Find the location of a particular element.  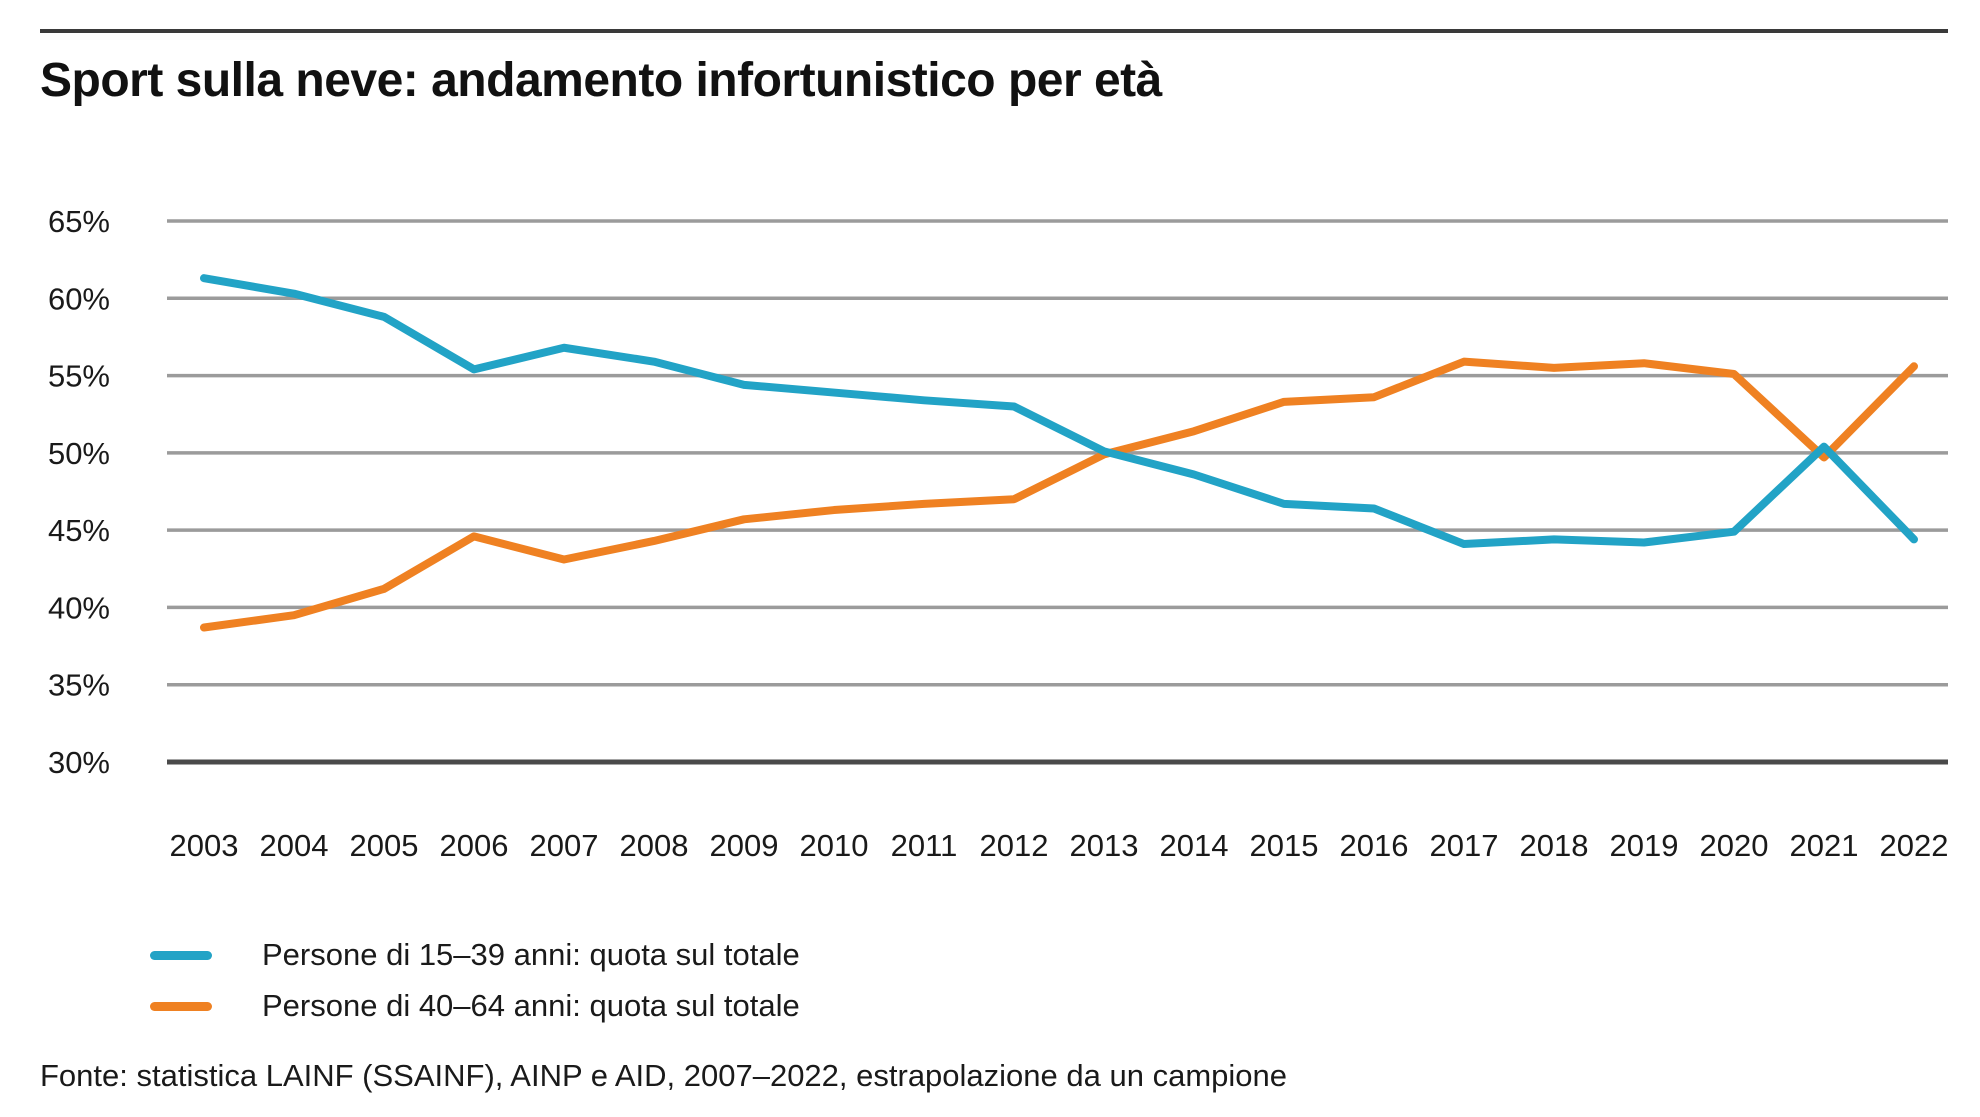

legend-label-40-64: Persone di 40–64 anni: quota sul totale is located at coordinates (531, 1005).